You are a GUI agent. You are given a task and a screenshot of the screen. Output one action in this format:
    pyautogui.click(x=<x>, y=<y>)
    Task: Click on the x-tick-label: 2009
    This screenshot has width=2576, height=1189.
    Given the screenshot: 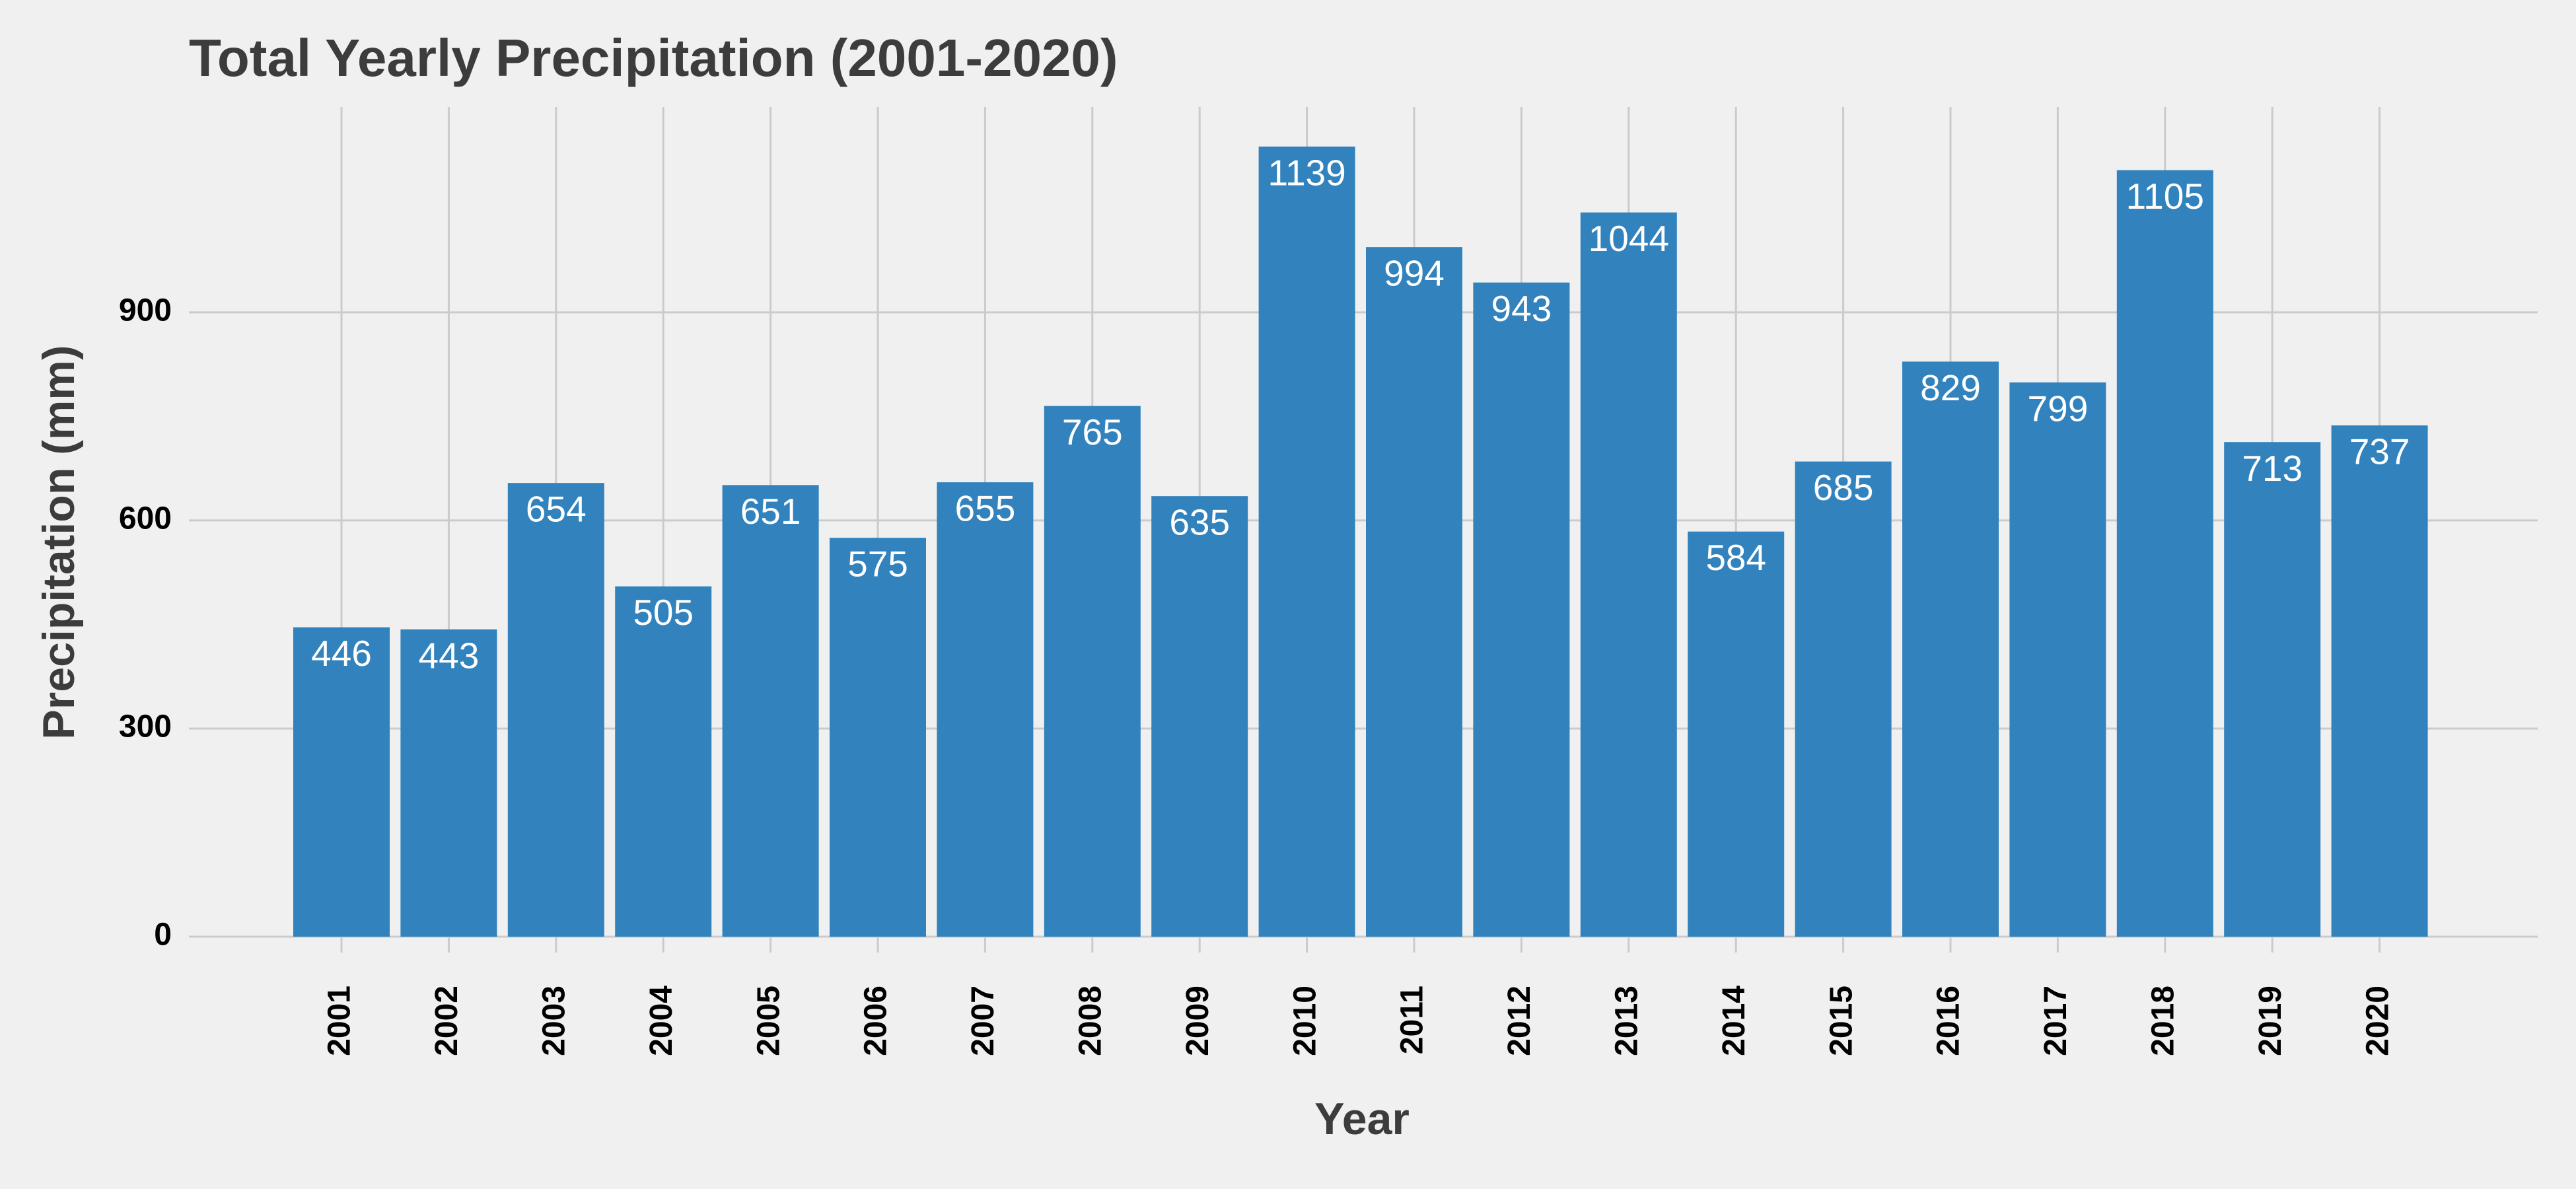 What is the action you would take?
    pyautogui.click(x=1197, y=1021)
    